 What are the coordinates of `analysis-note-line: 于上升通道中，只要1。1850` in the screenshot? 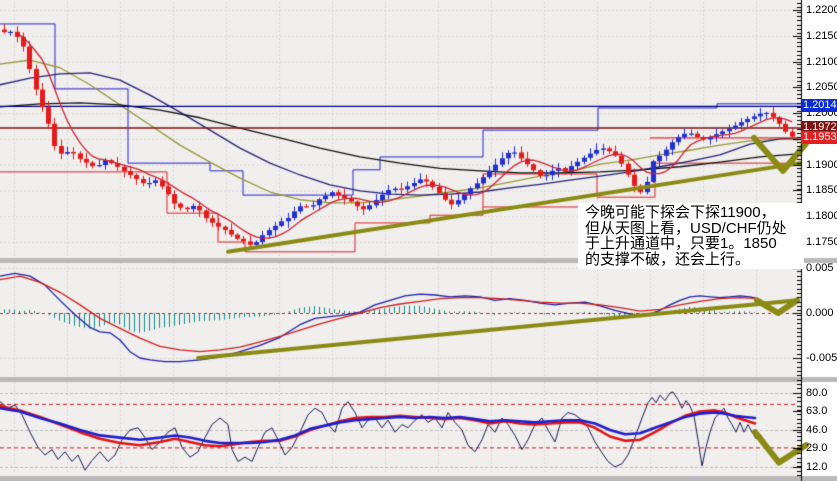 It's located at (681, 243).